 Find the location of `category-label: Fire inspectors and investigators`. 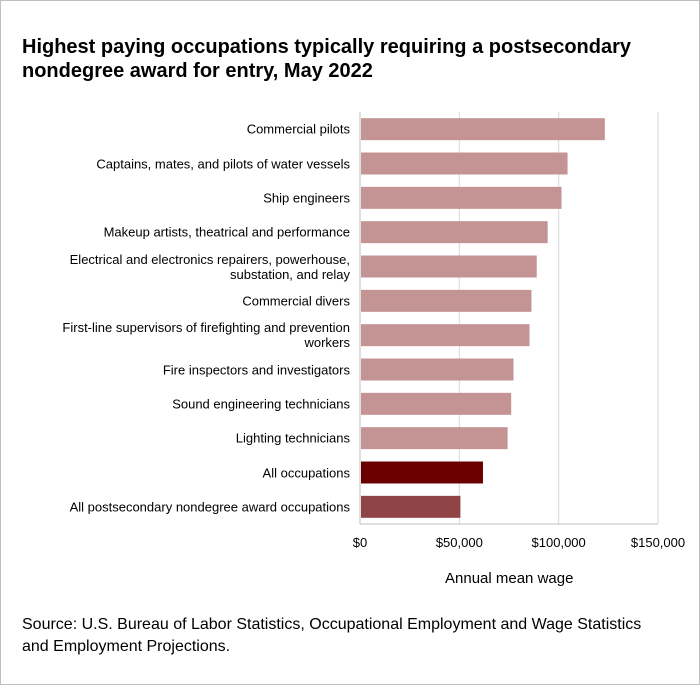

category-label: Fire inspectors and investigators is located at coordinates (256, 369).